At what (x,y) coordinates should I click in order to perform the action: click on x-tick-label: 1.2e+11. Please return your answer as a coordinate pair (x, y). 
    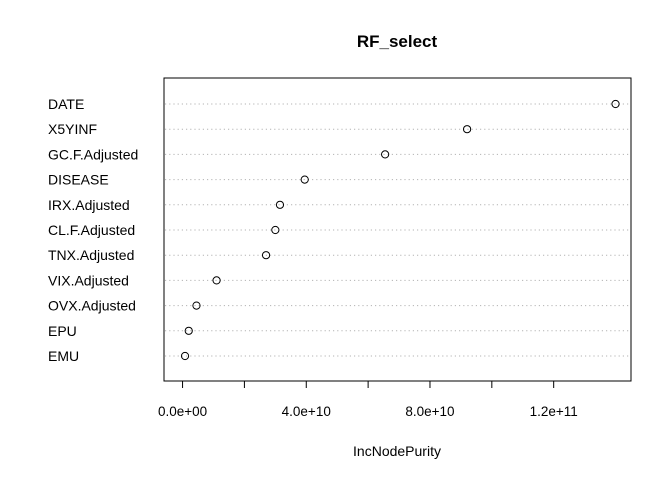
    Looking at the image, I should click on (554, 411).